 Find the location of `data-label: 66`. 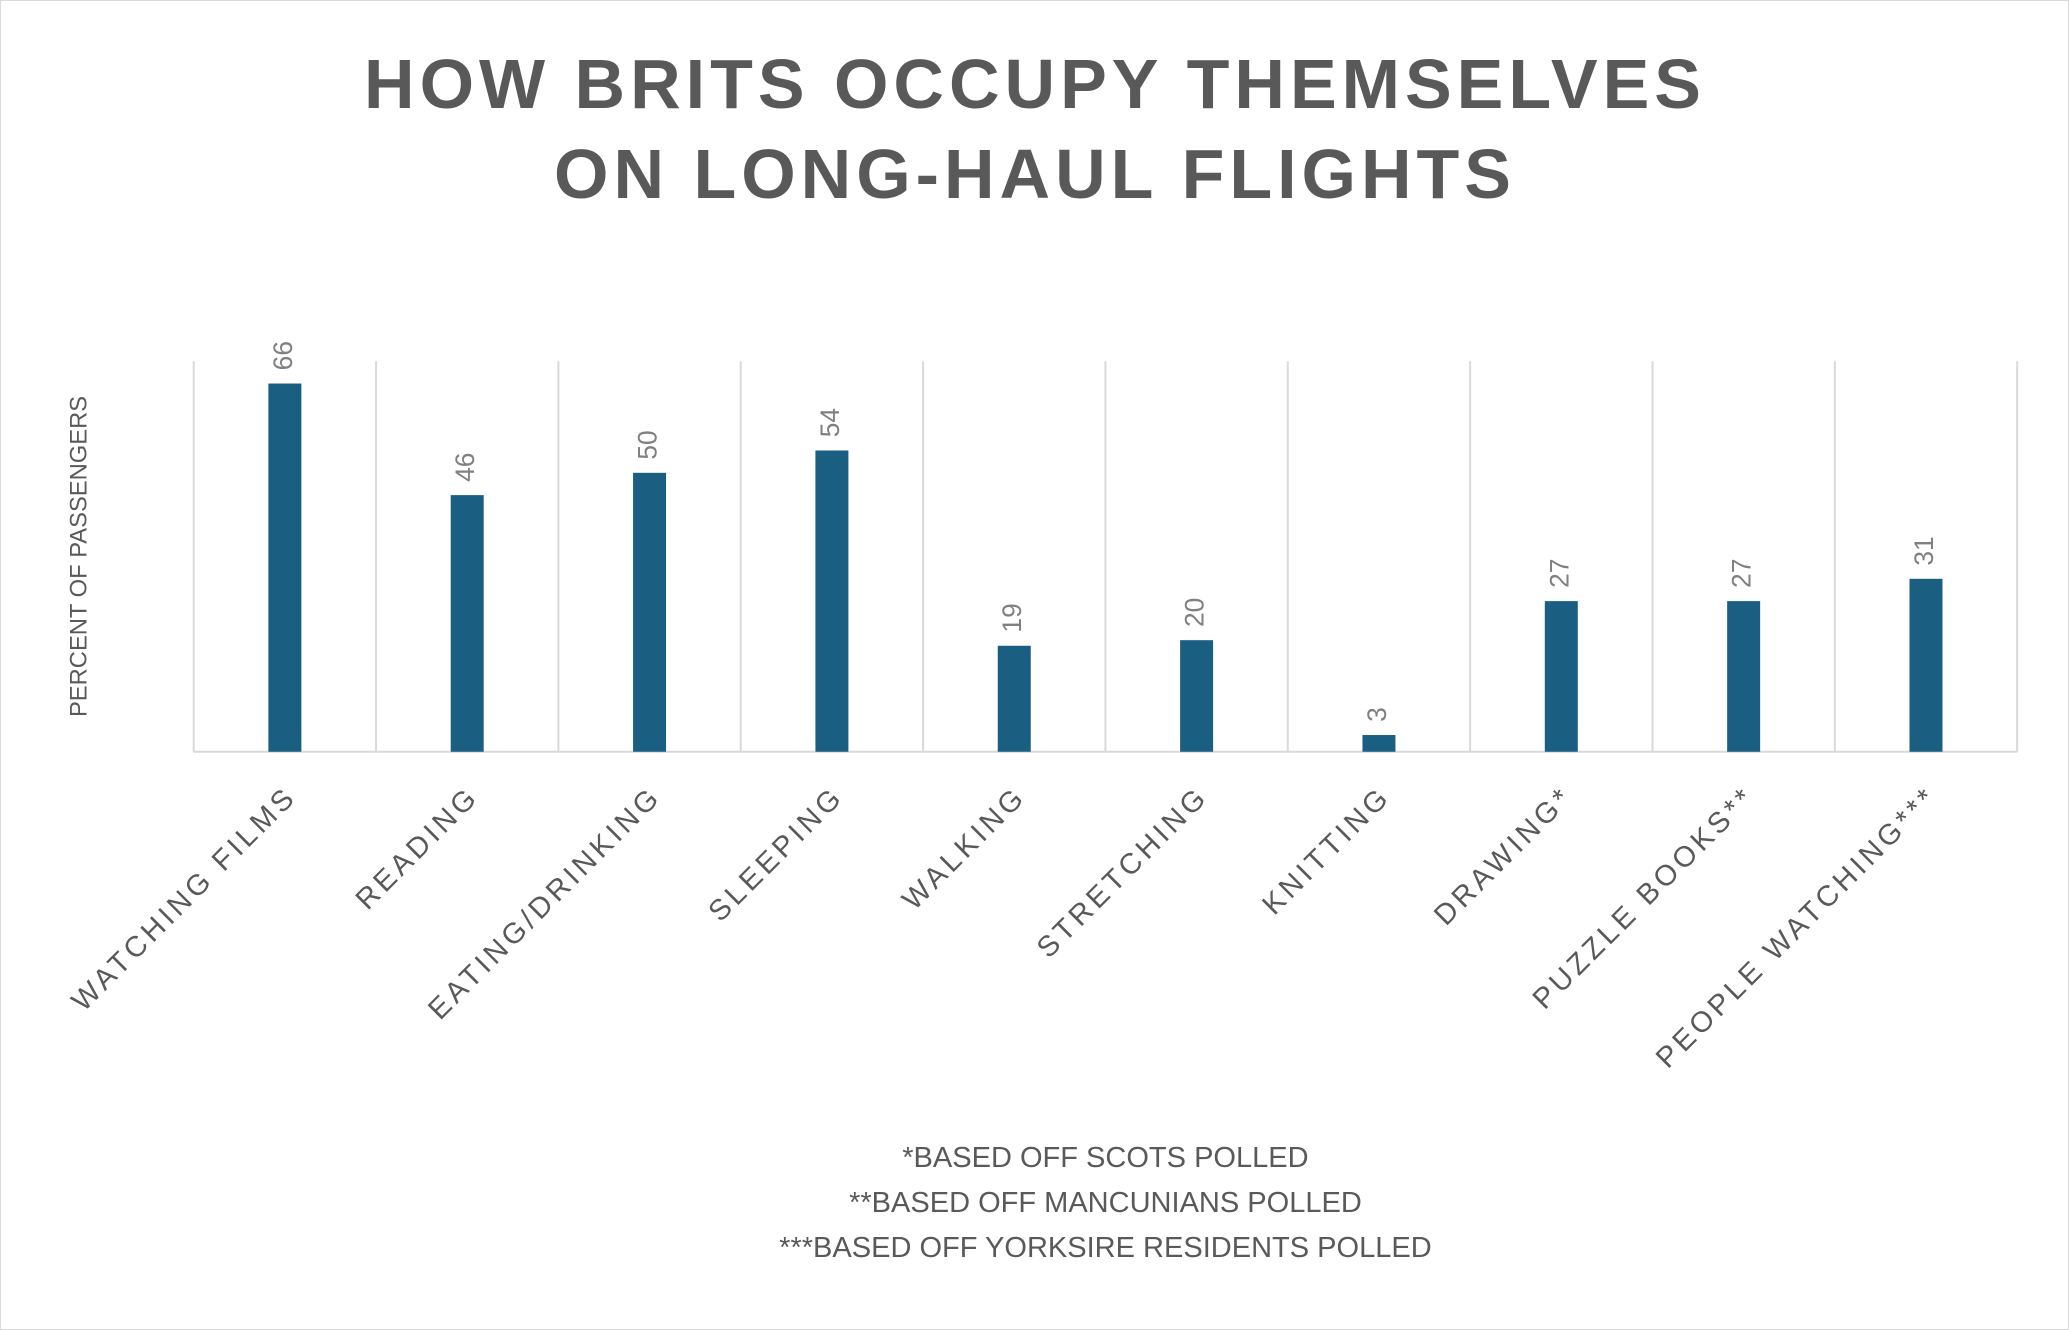

data-label: 66 is located at coordinates (283, 355).